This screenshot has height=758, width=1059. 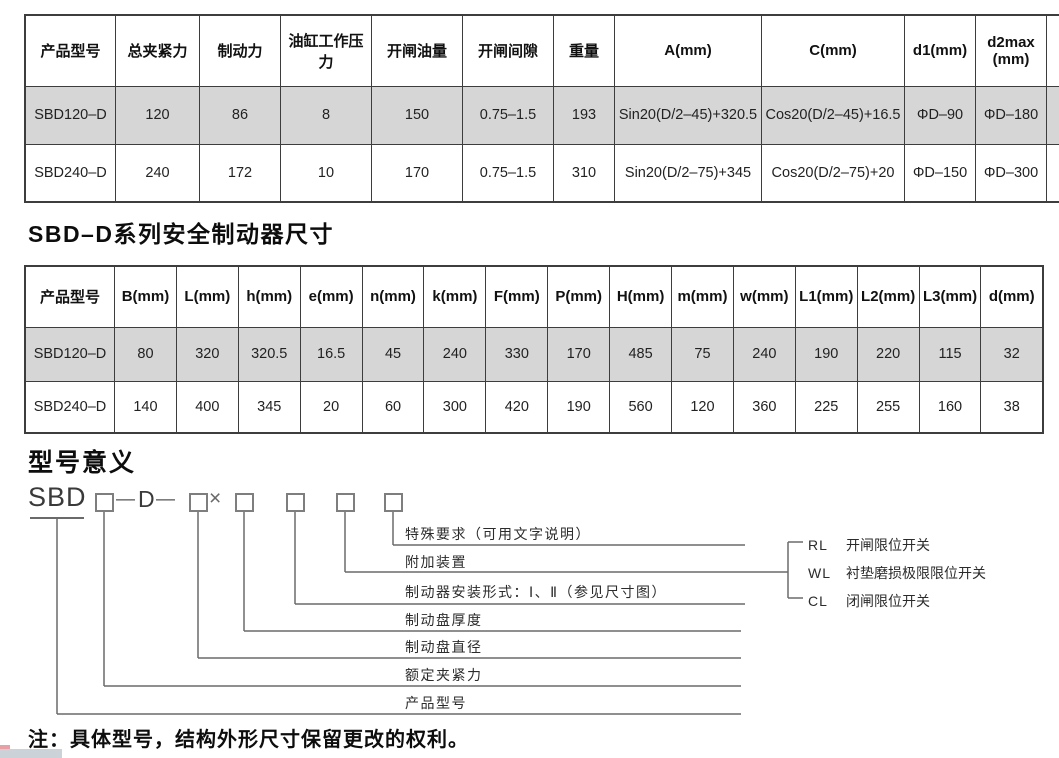 What do you see at coordinates (1052, 115) in the screenshot?
I see `table-cell: ≥600` at bounding box center [1052, 115].